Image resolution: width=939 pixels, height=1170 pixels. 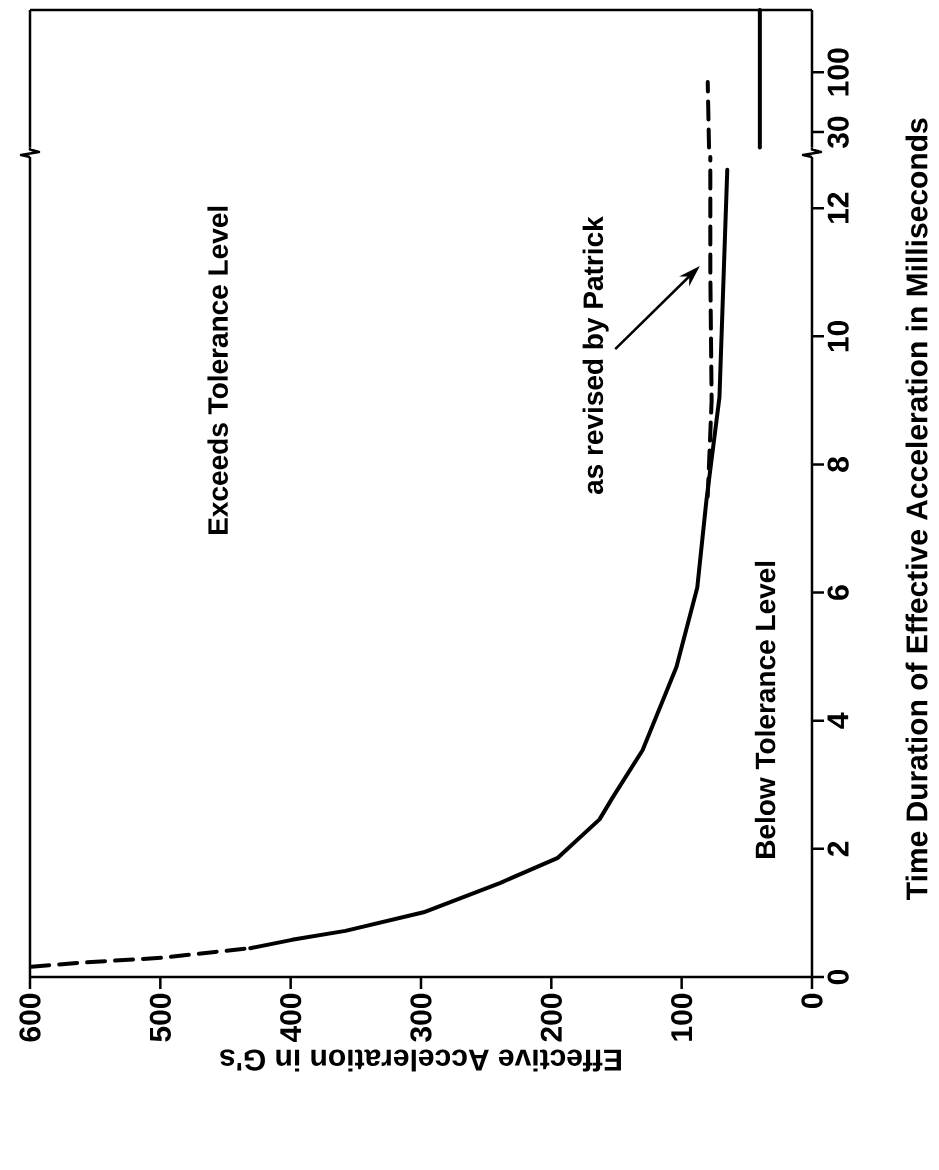 What do you see at coordinates (838, 208) in the screenshot?
I see `y-tick-label: 12` at bounding box center [838, 208].